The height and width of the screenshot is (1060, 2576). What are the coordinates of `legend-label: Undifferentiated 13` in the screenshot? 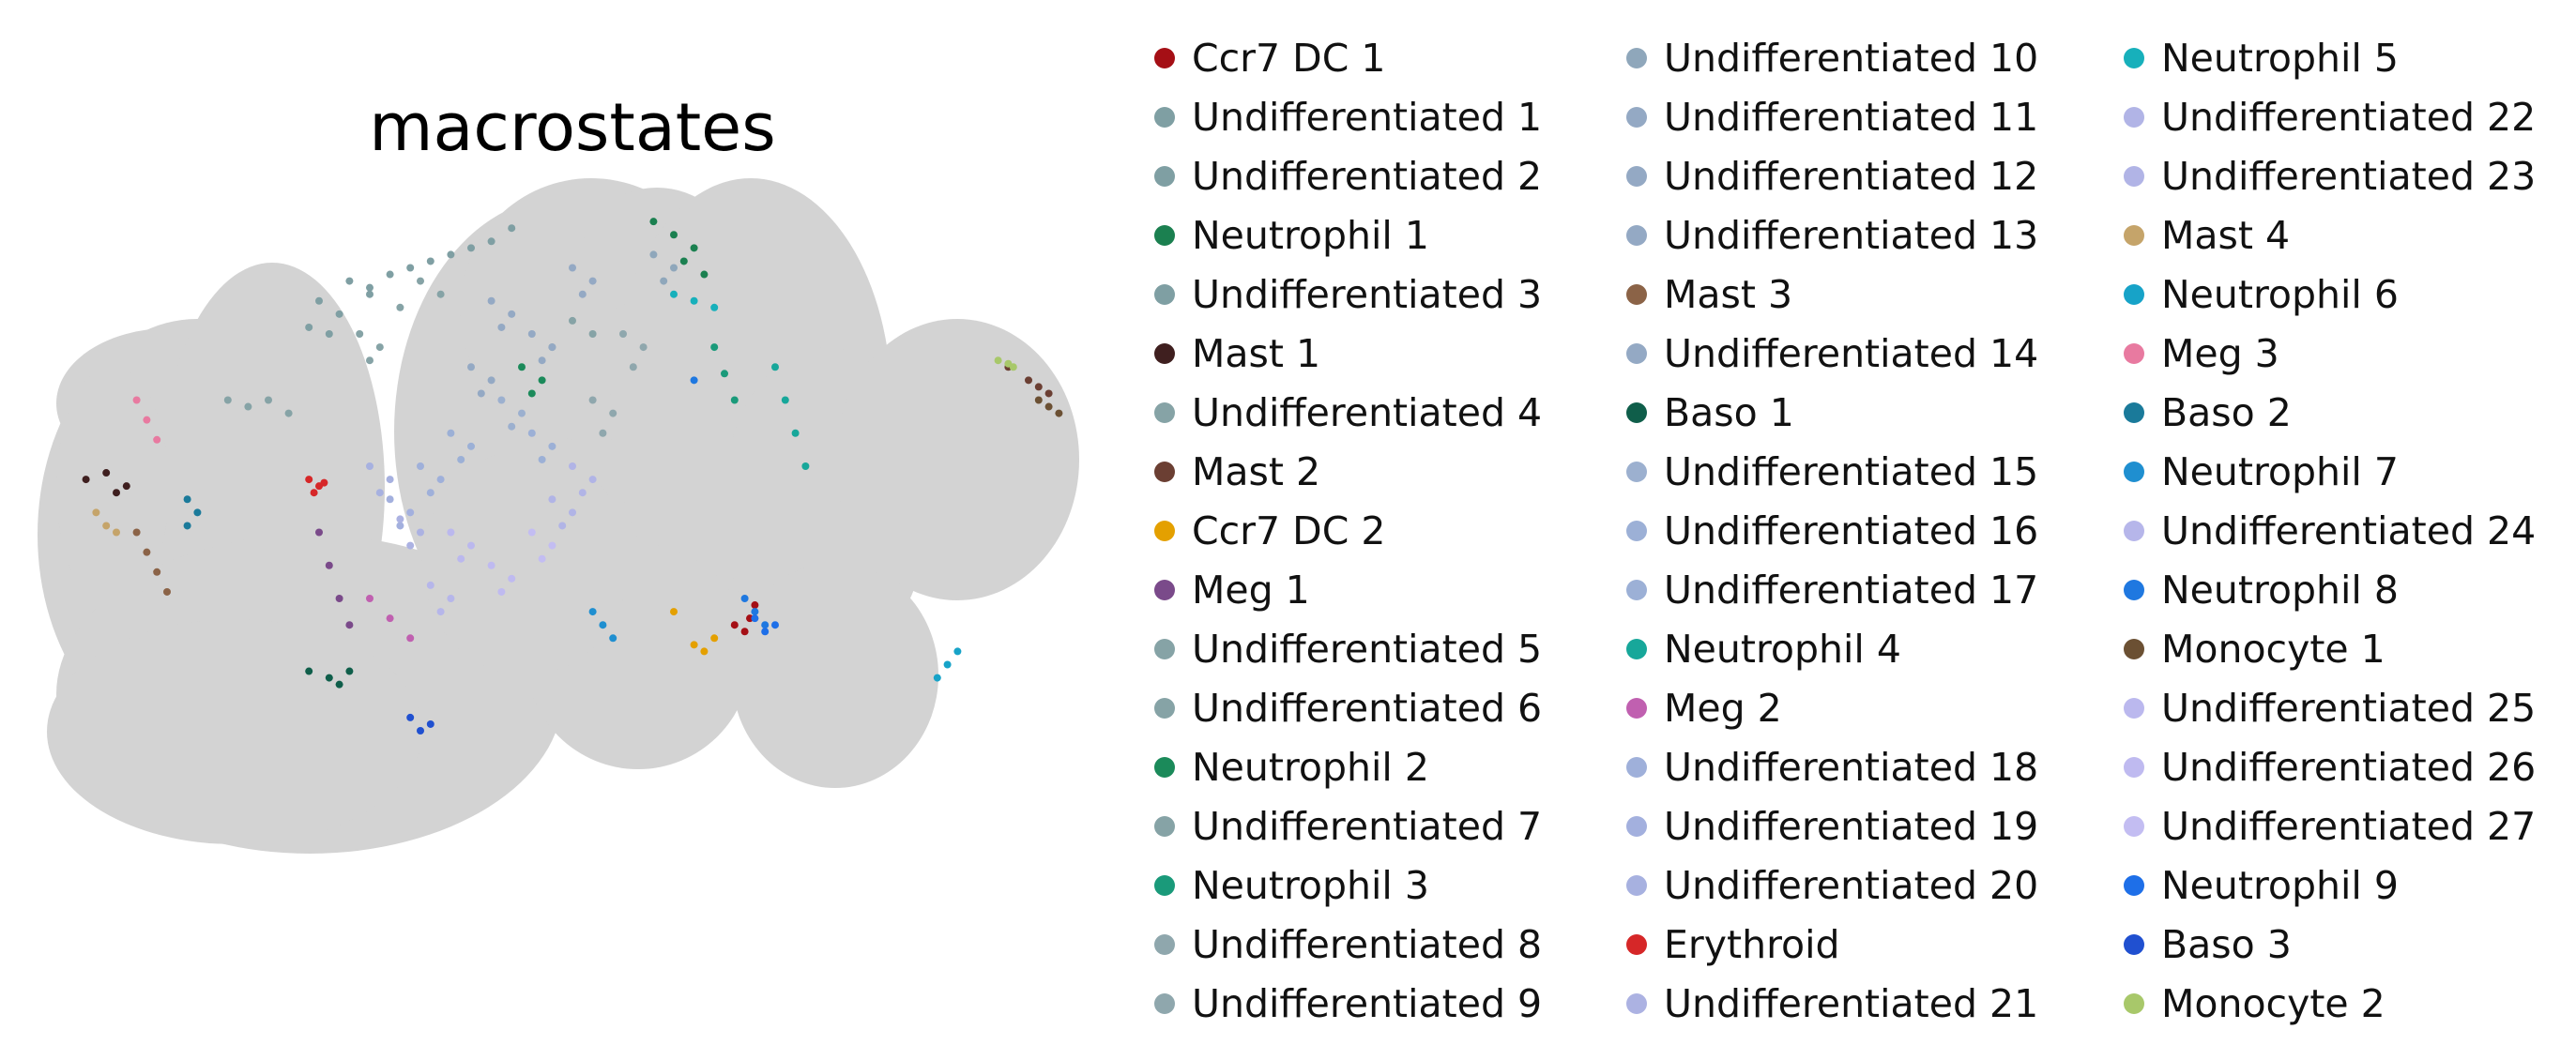 It's located at (1851, 235).